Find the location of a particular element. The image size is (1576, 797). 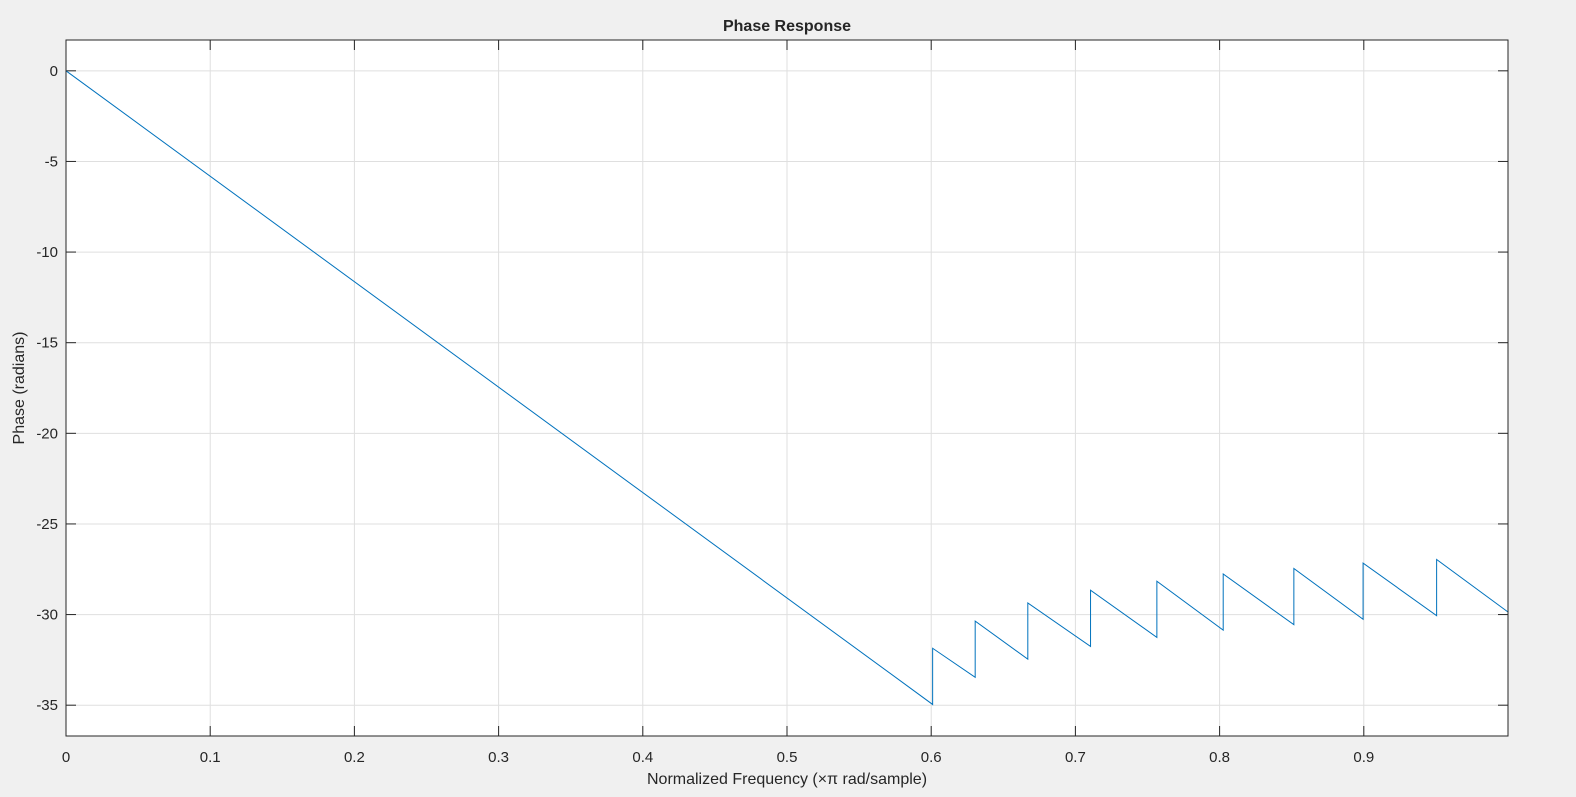

x-tick-label: 0.7 is located at coordinates (1075, 757).